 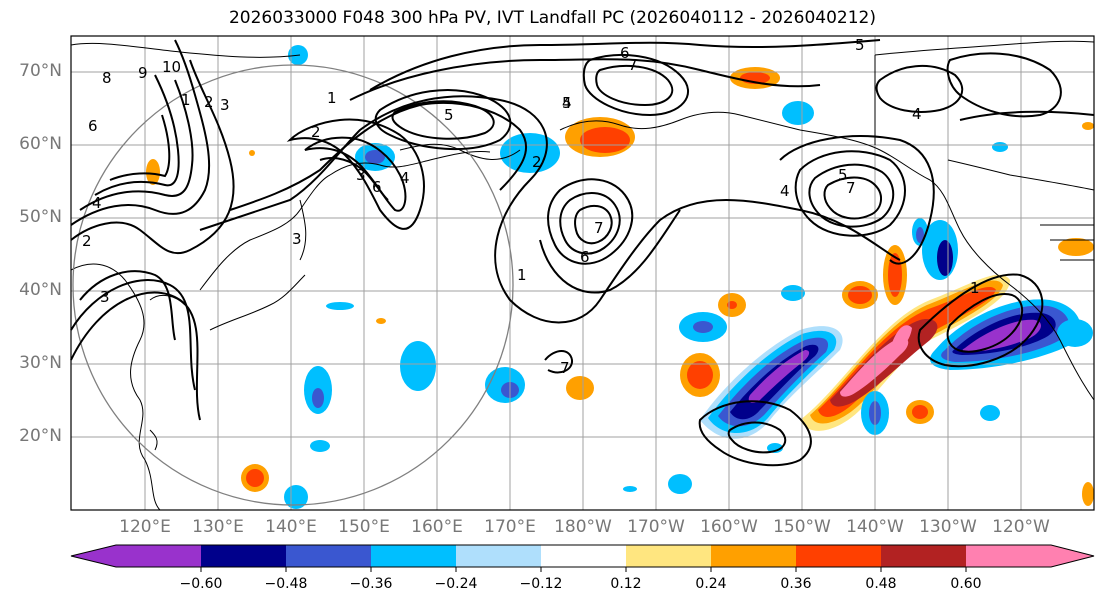 I want to click on contour-label: 10, so click(x=171, y=67).